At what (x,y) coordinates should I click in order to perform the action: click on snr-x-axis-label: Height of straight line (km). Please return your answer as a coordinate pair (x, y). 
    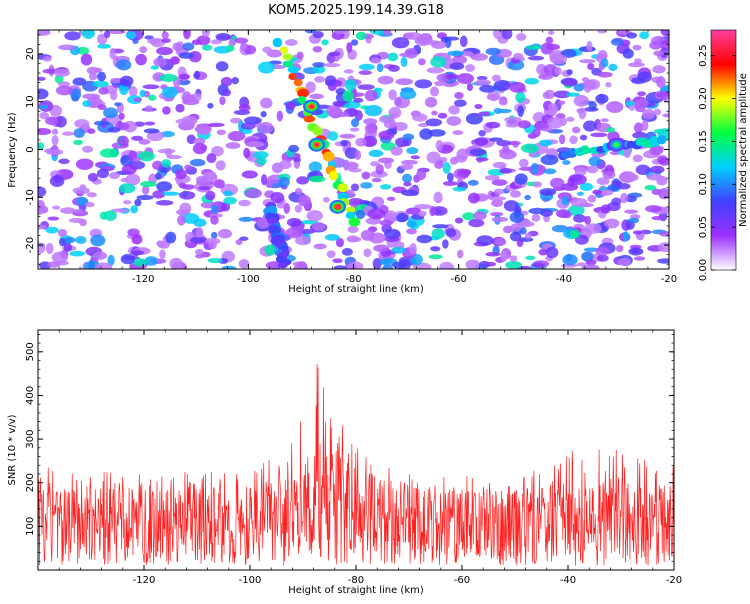
    Looking at the image, I should click on (356, 590).